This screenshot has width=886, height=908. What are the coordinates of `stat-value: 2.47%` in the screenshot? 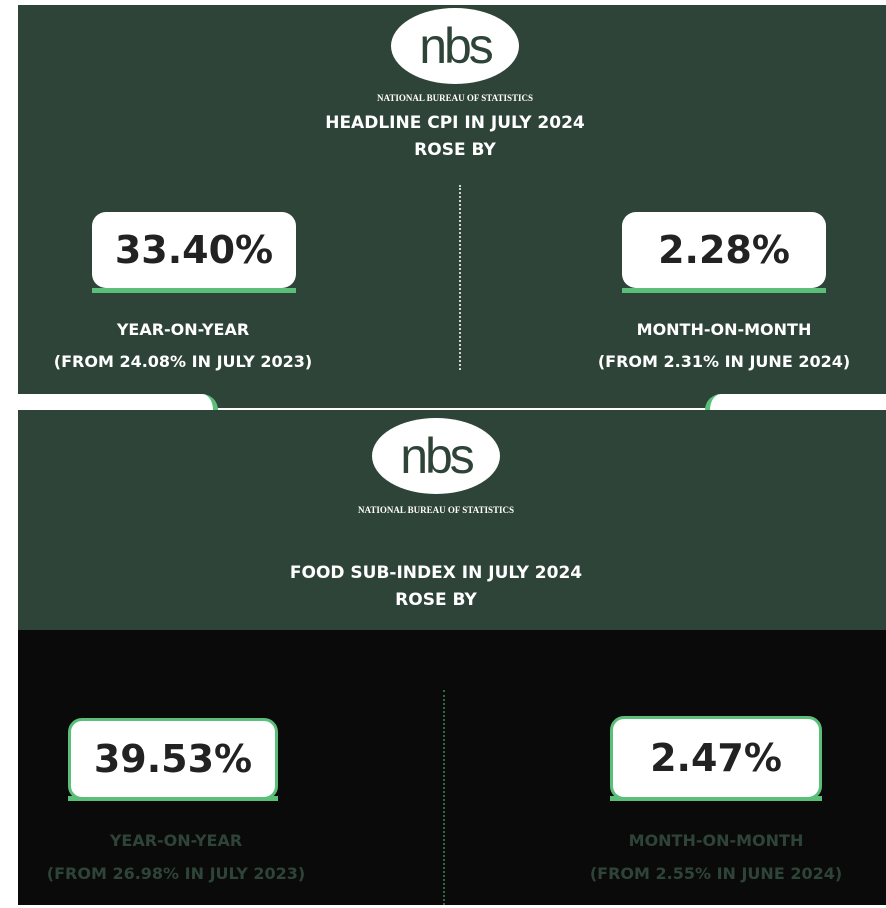 It's located at (716, 758).